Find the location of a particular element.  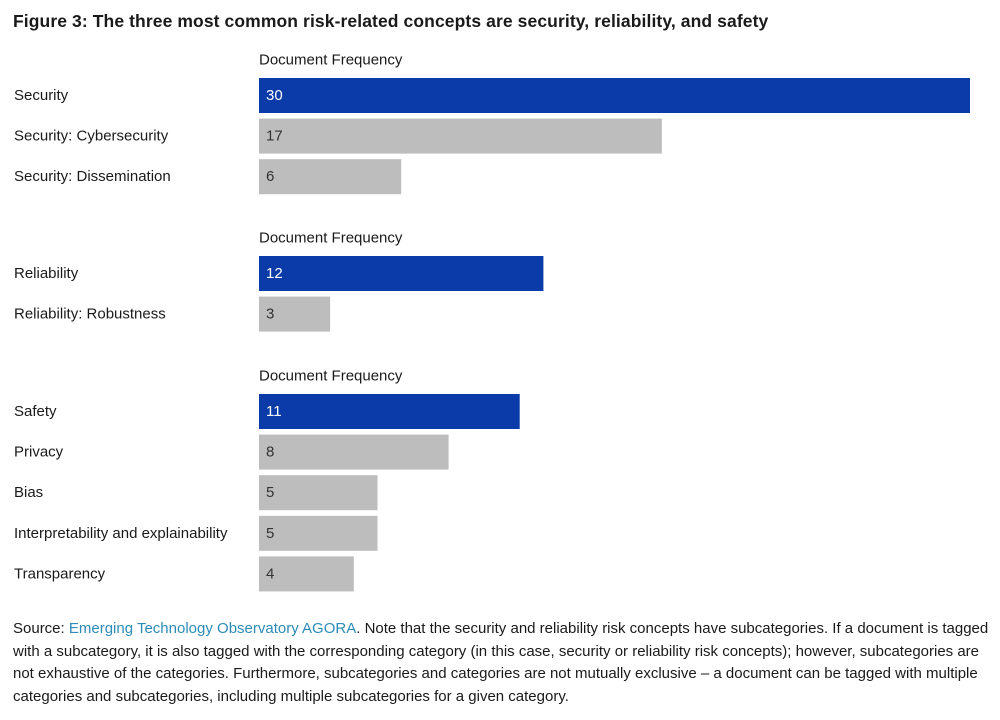

category-label: Bias is located at coordinates (28, 492).